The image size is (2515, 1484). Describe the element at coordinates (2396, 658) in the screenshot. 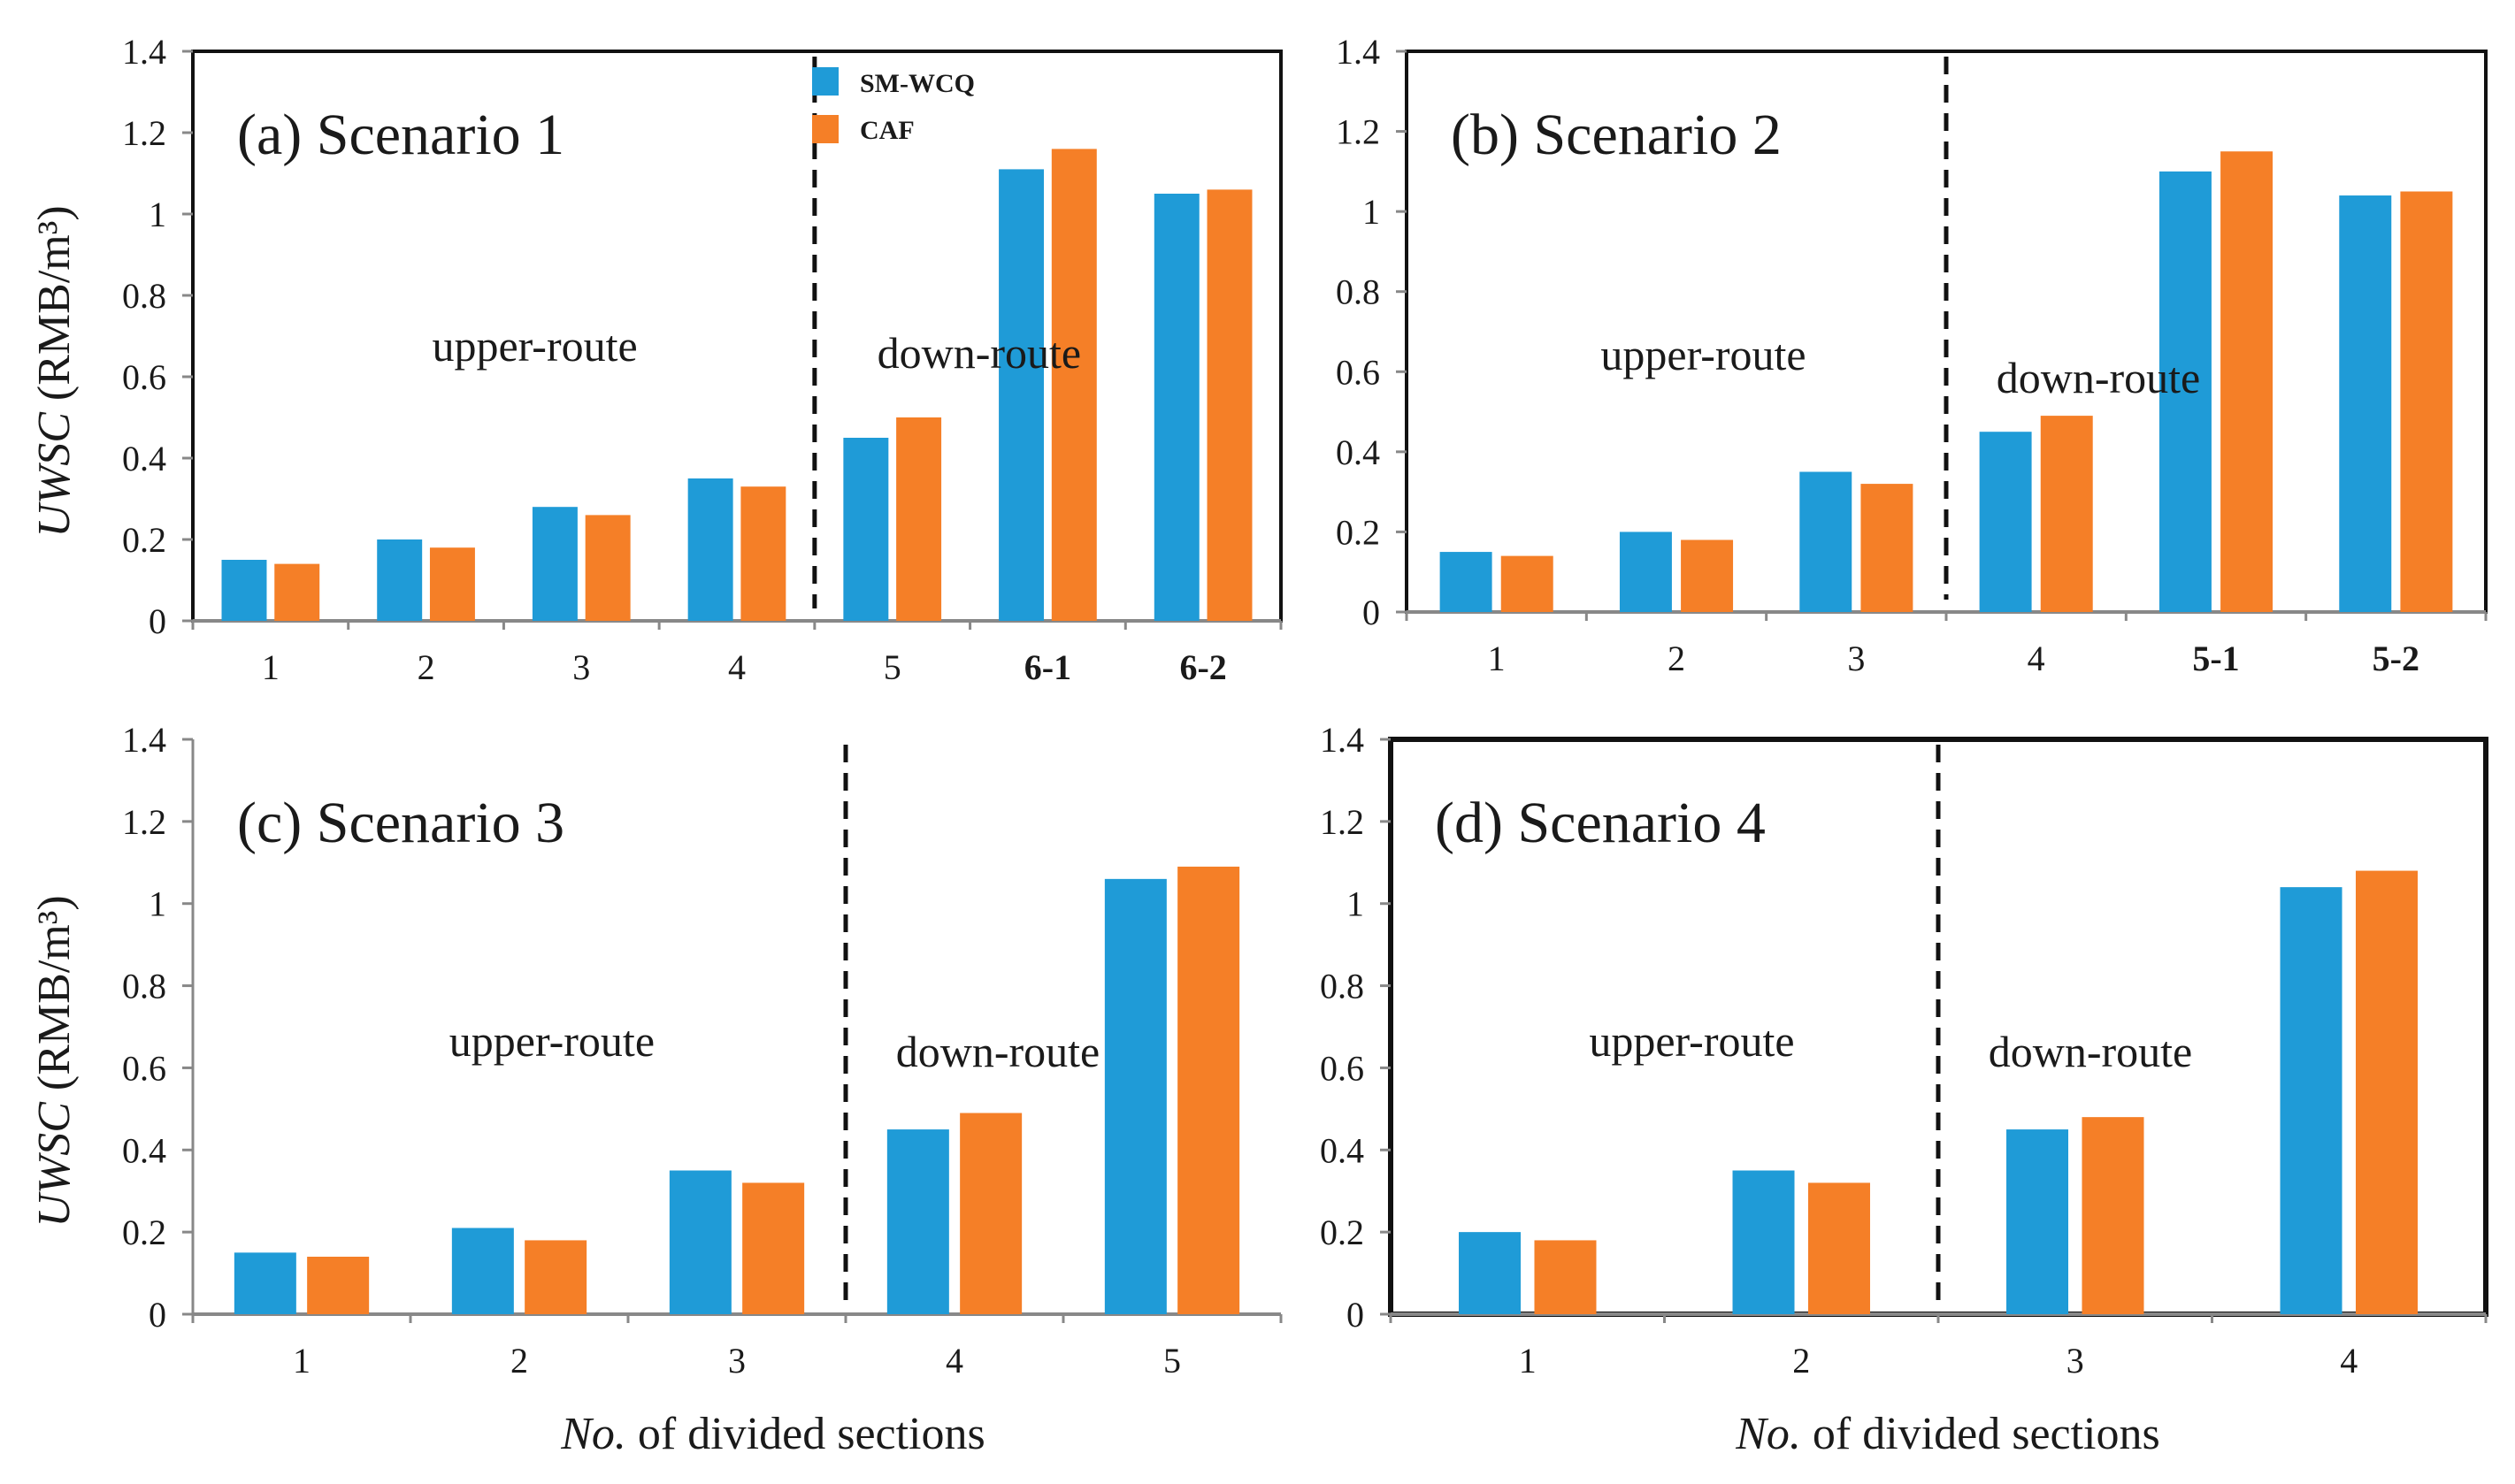

I see `x-tick-label: 5-2` at that location.